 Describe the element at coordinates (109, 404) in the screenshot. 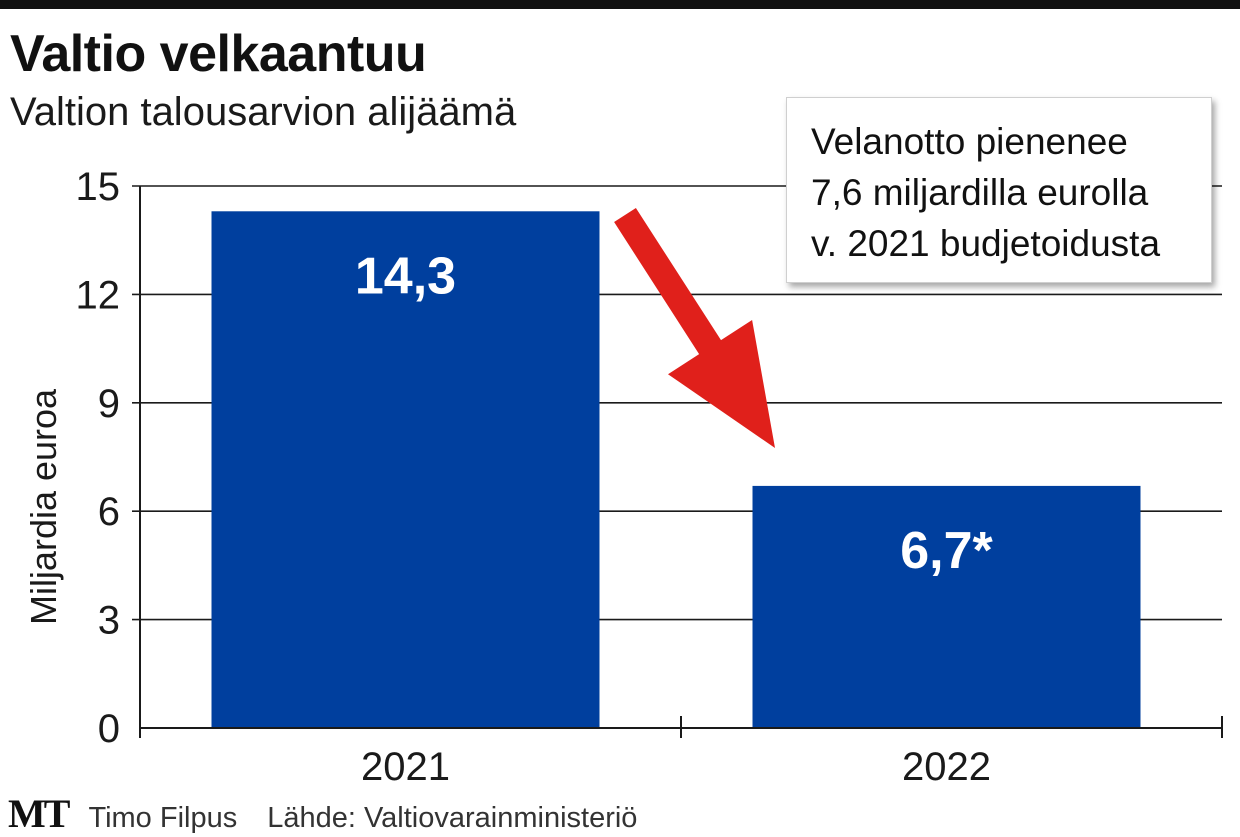

I see `y-tick-label-9: 9` at that location.